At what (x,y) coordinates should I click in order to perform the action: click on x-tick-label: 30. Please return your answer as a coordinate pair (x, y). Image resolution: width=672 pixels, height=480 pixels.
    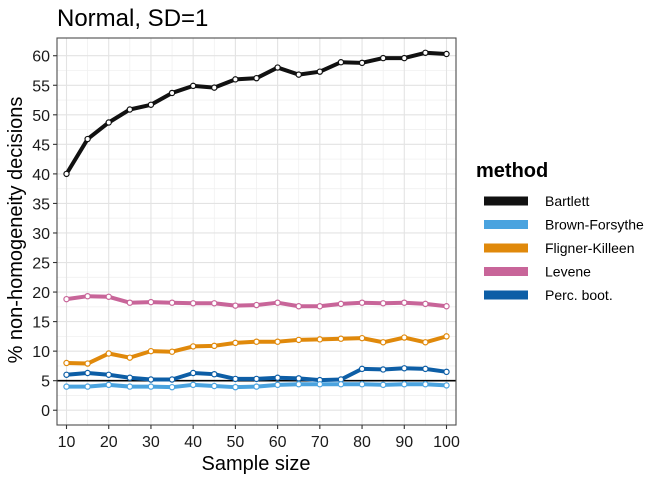
    Looking at the image, I should click on (151, 442).